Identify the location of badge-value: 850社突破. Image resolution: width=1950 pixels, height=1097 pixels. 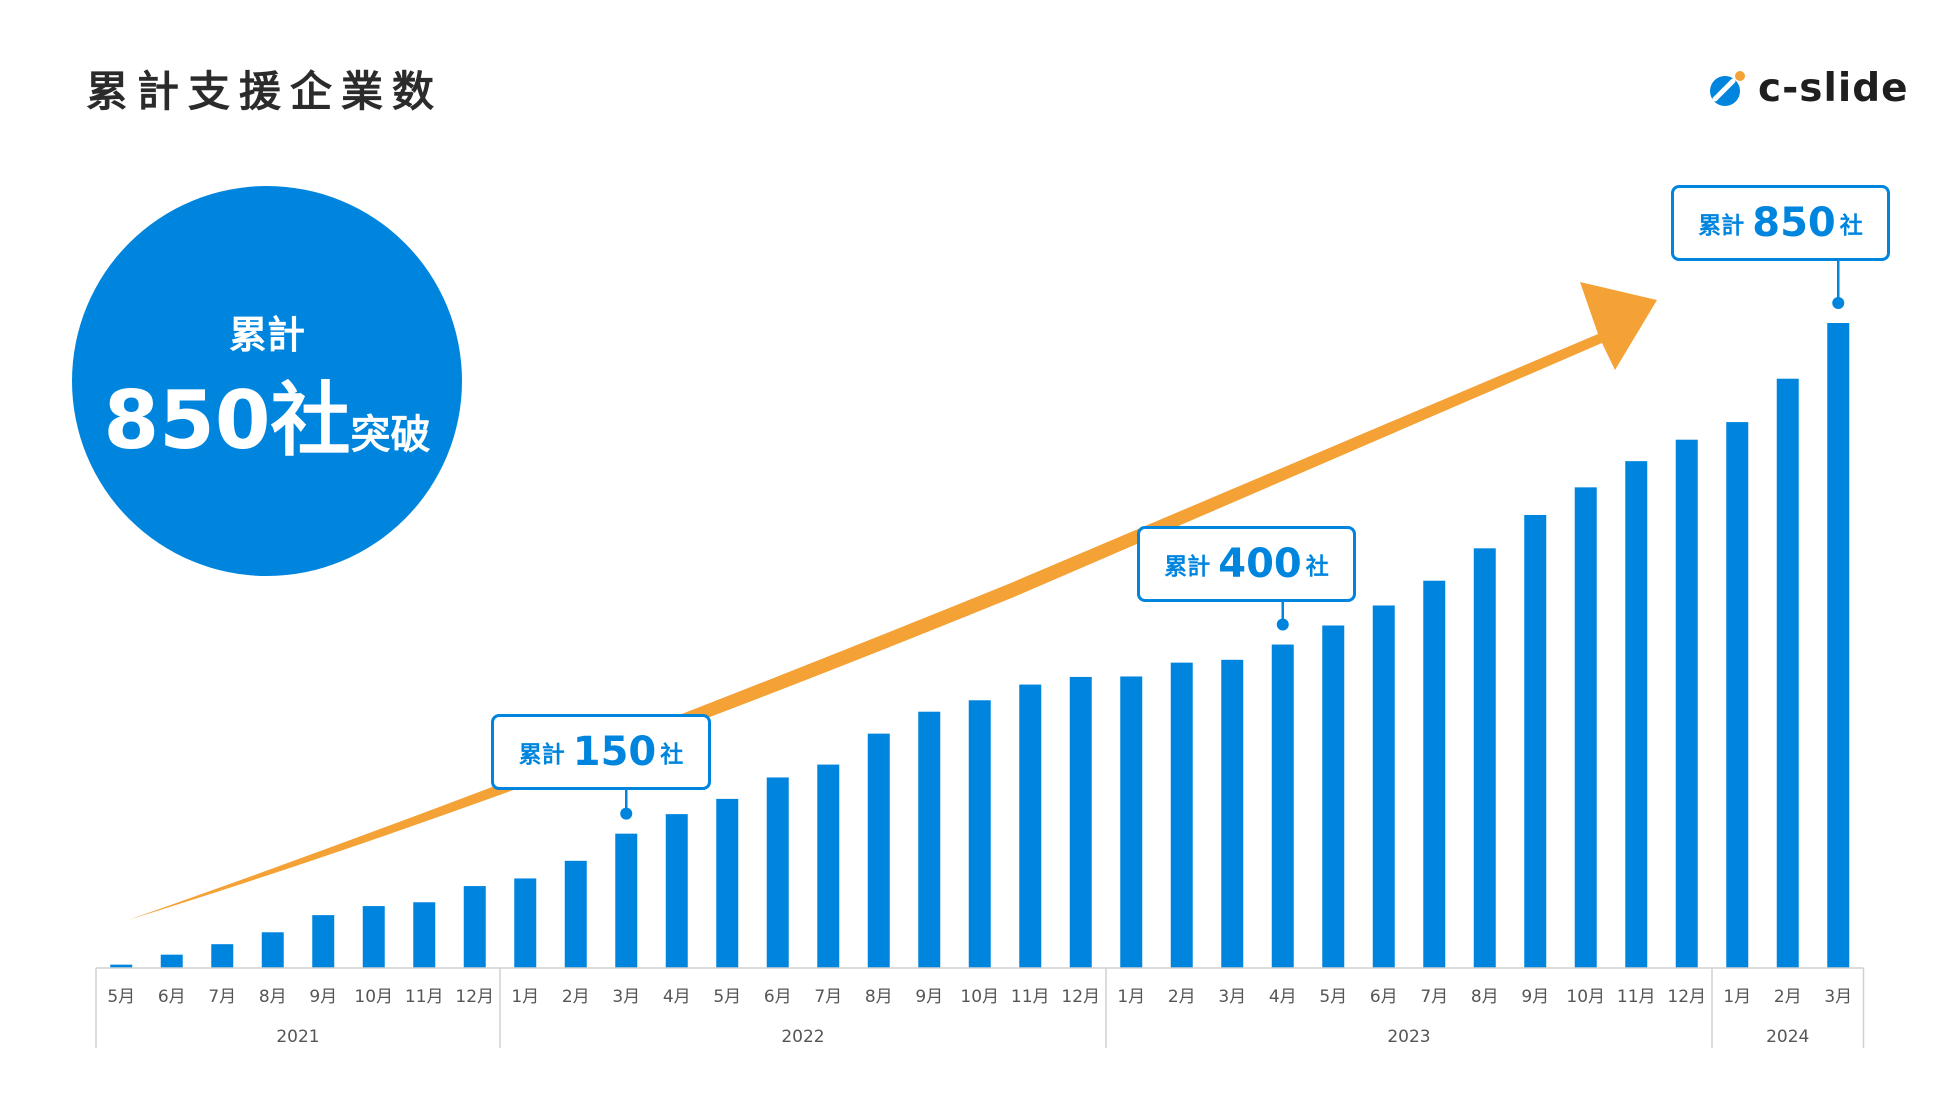
(267, 414).